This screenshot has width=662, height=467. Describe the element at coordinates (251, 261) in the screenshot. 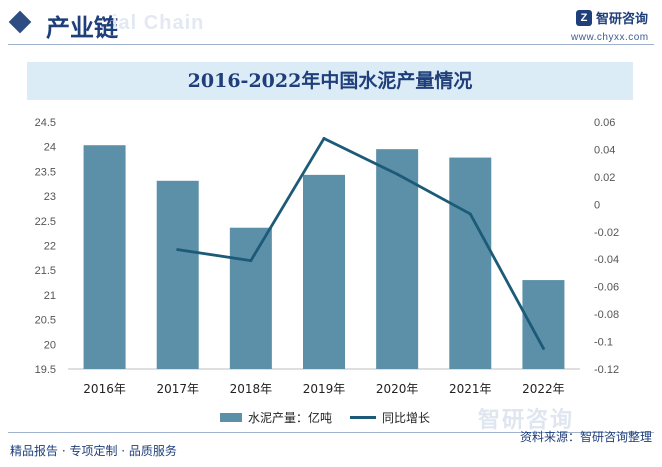

I see `growth-point-2018年` at that location.